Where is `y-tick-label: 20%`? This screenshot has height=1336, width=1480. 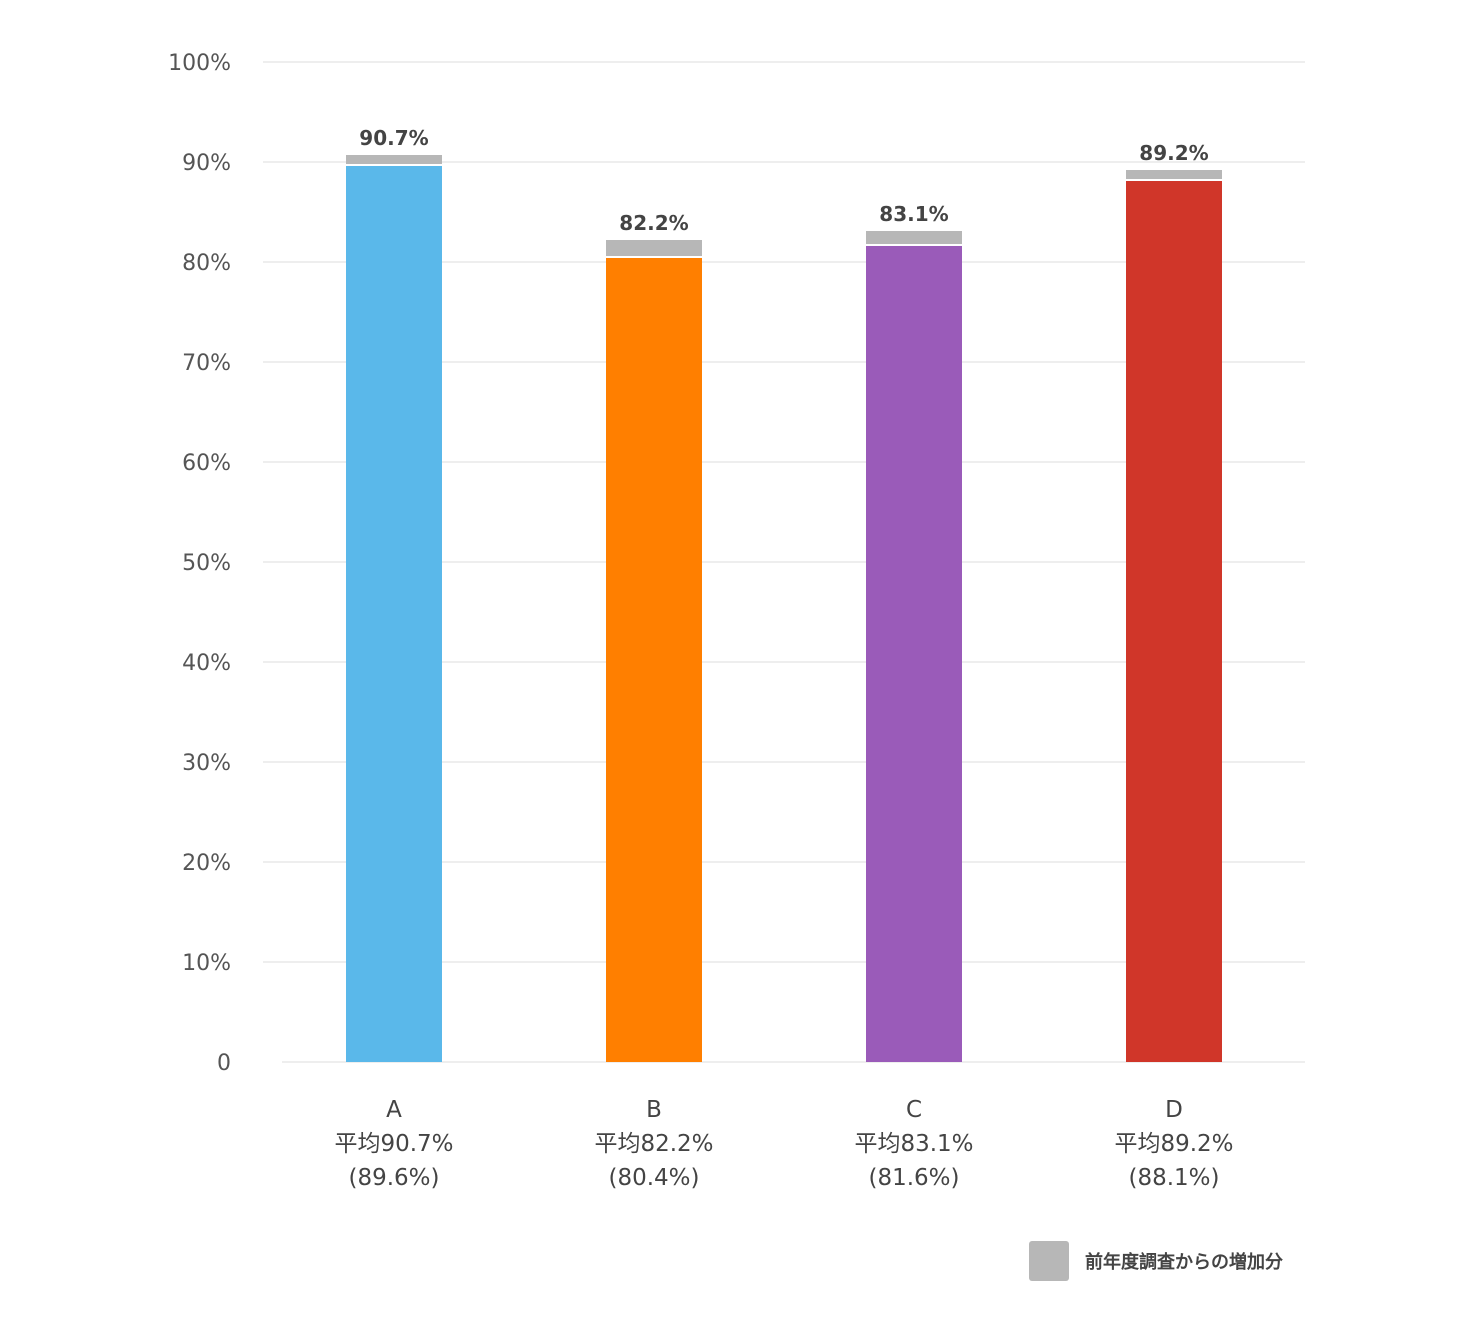
y-tick-label: 20% is located at coordinates (206, 863).